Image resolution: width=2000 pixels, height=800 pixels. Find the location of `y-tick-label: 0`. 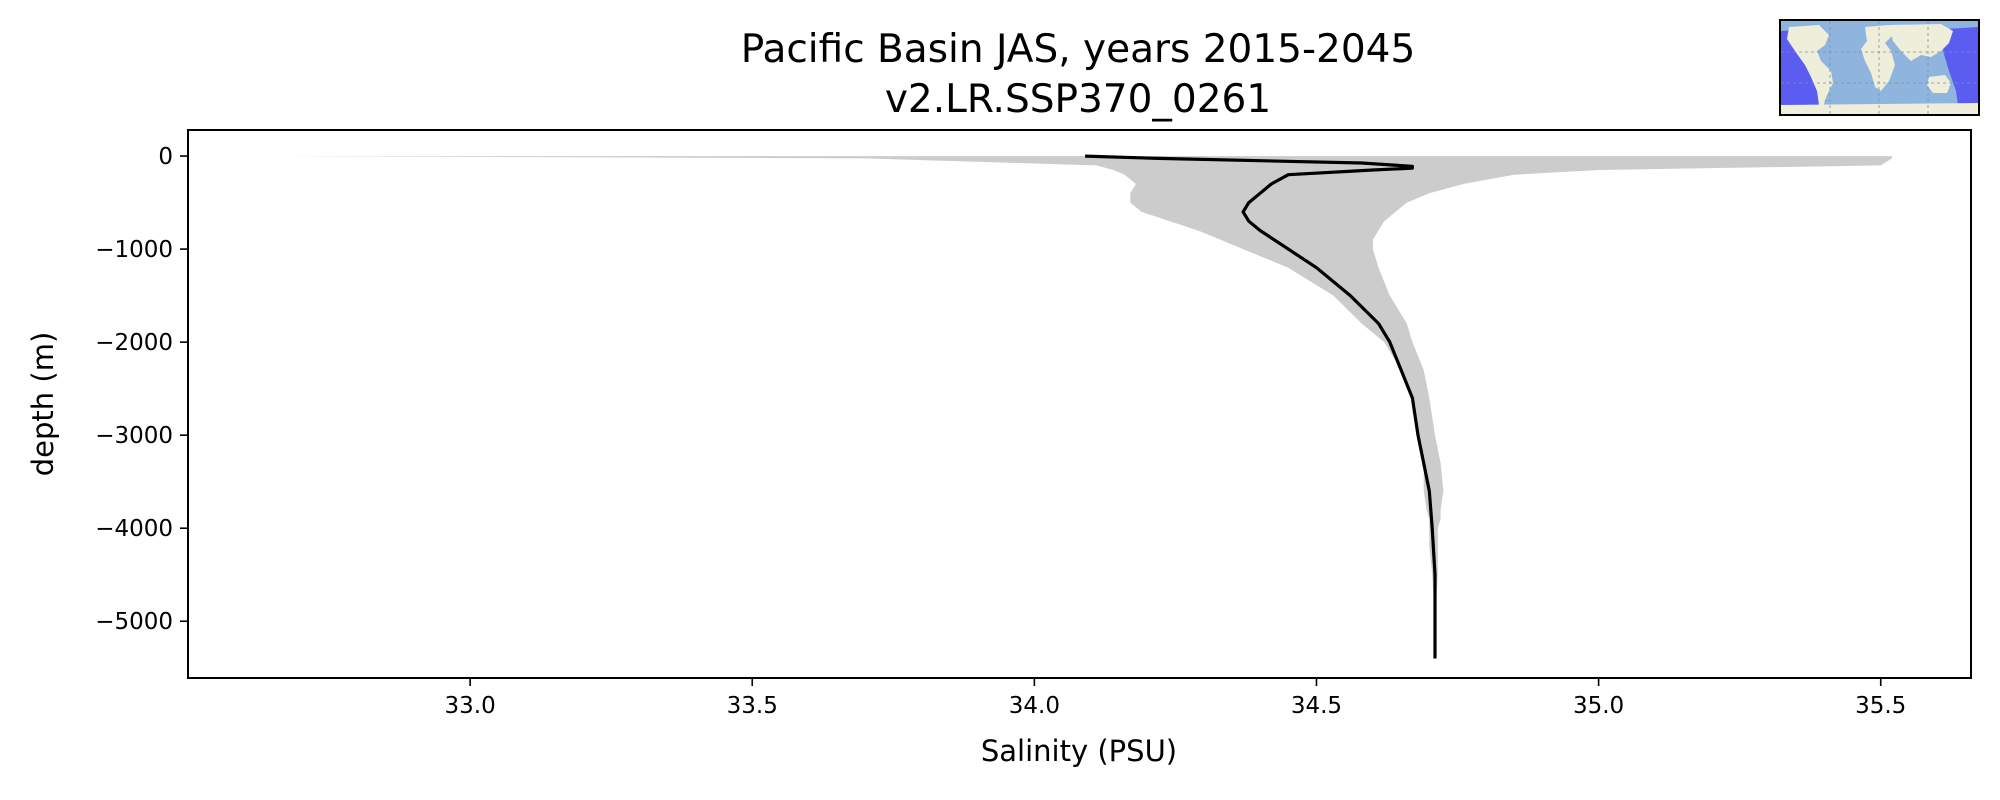

y-tick-label: 0 is located at coordinates (165, 157).